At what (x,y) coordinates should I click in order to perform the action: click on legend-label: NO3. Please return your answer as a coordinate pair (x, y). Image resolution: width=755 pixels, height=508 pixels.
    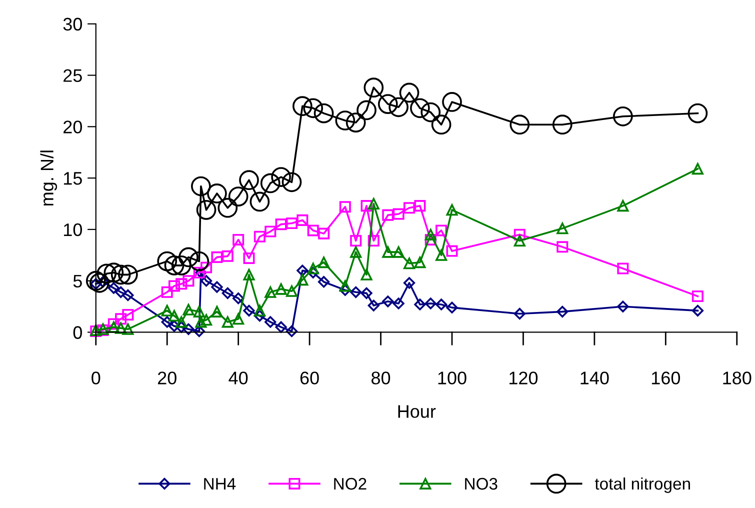
    Looking at the image, I should click on (481, 484).